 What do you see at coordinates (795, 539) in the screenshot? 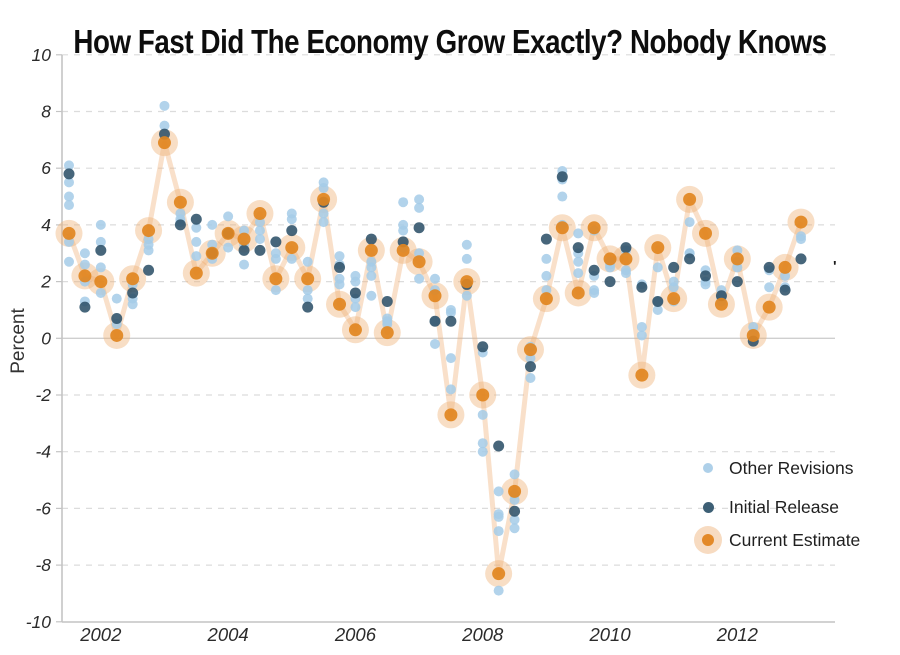
I see `legend-label: Current Estimate` at bounding box center [795, 539].